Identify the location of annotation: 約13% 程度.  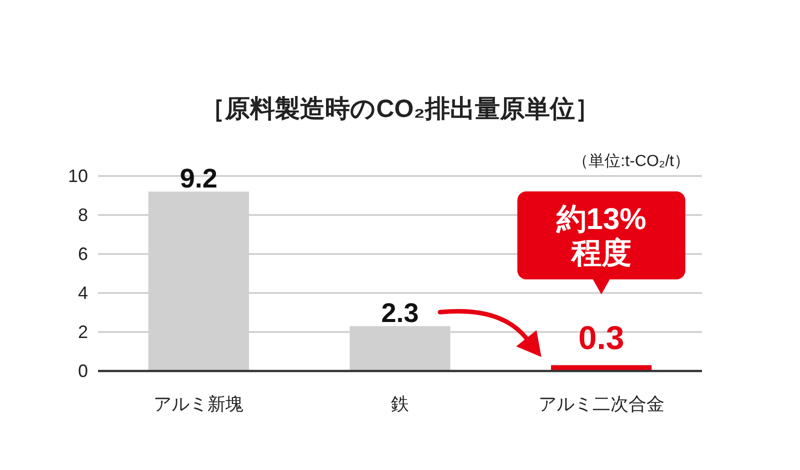
(601, 236).